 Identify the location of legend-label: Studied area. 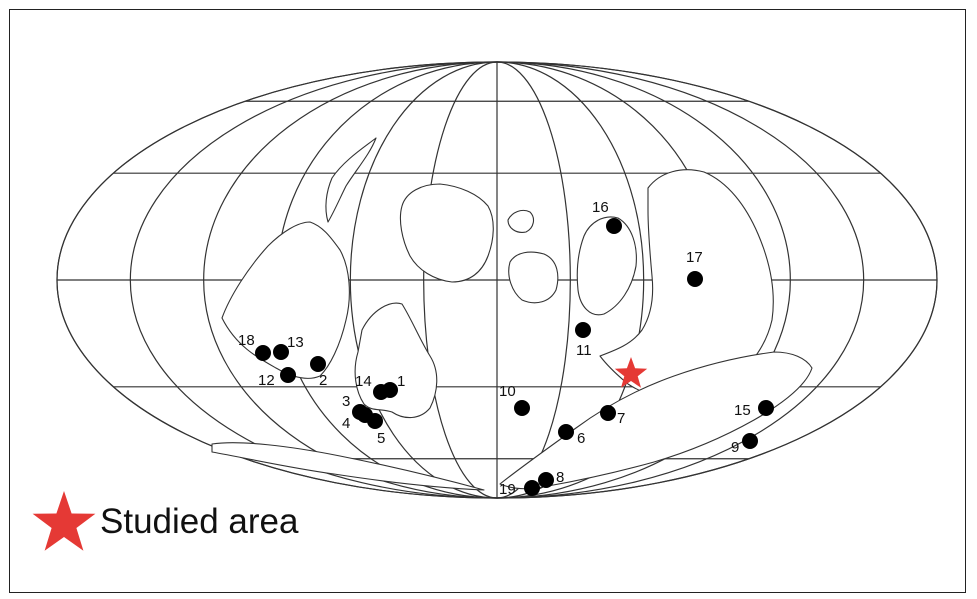
(199, 521).